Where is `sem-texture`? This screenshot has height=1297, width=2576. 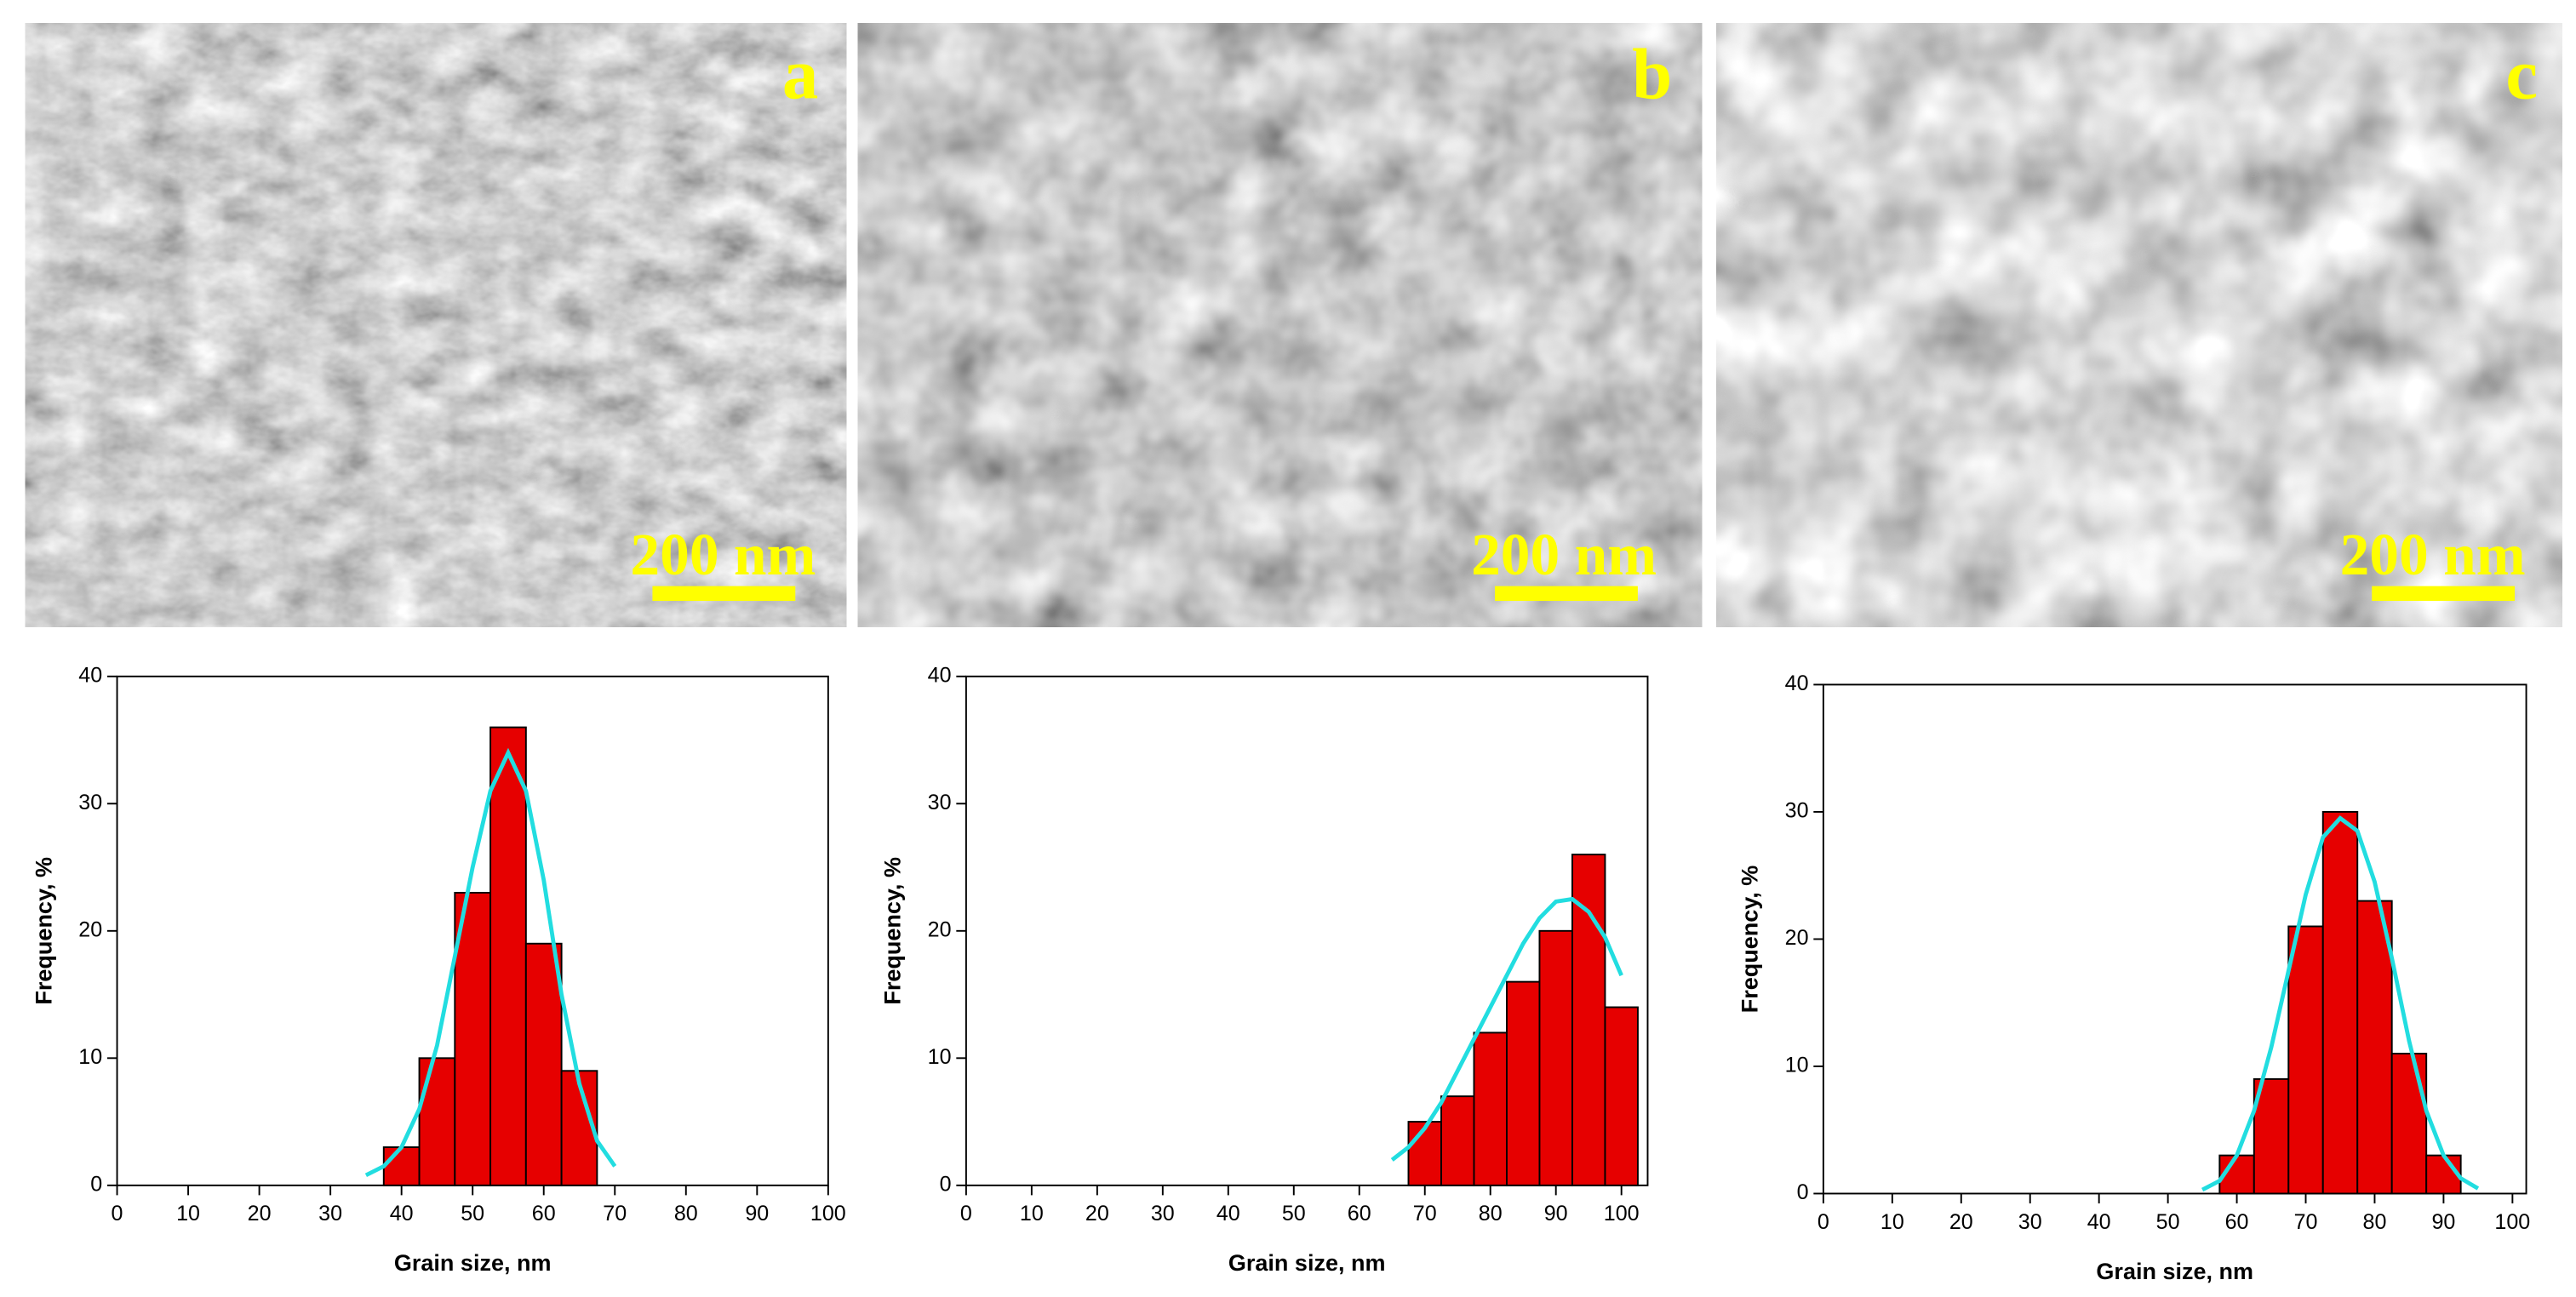 sem-texture is located at coordinates (436, 325).